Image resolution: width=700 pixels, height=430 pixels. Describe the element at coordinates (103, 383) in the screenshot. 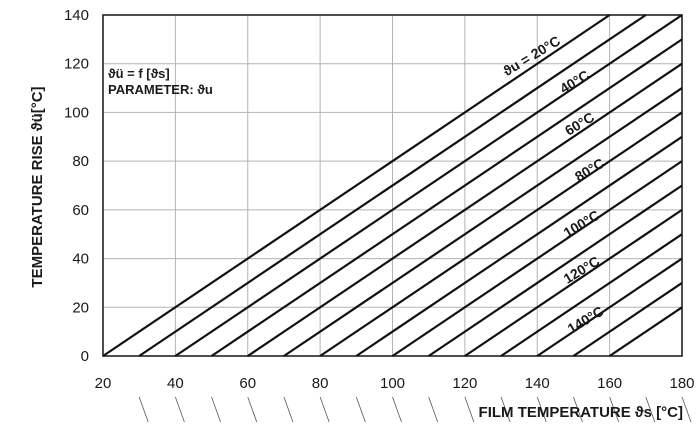

I see `x-tick-label: 20` at that location.